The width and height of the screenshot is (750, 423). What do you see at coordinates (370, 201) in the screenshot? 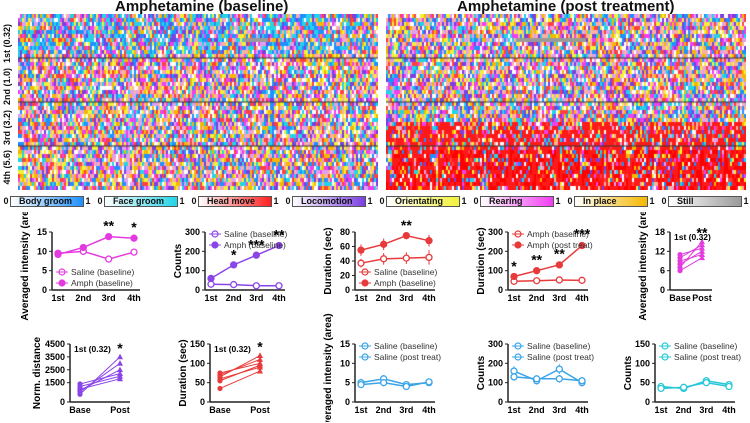
I see `legend-max: 1` at bounding box center [370, 201].